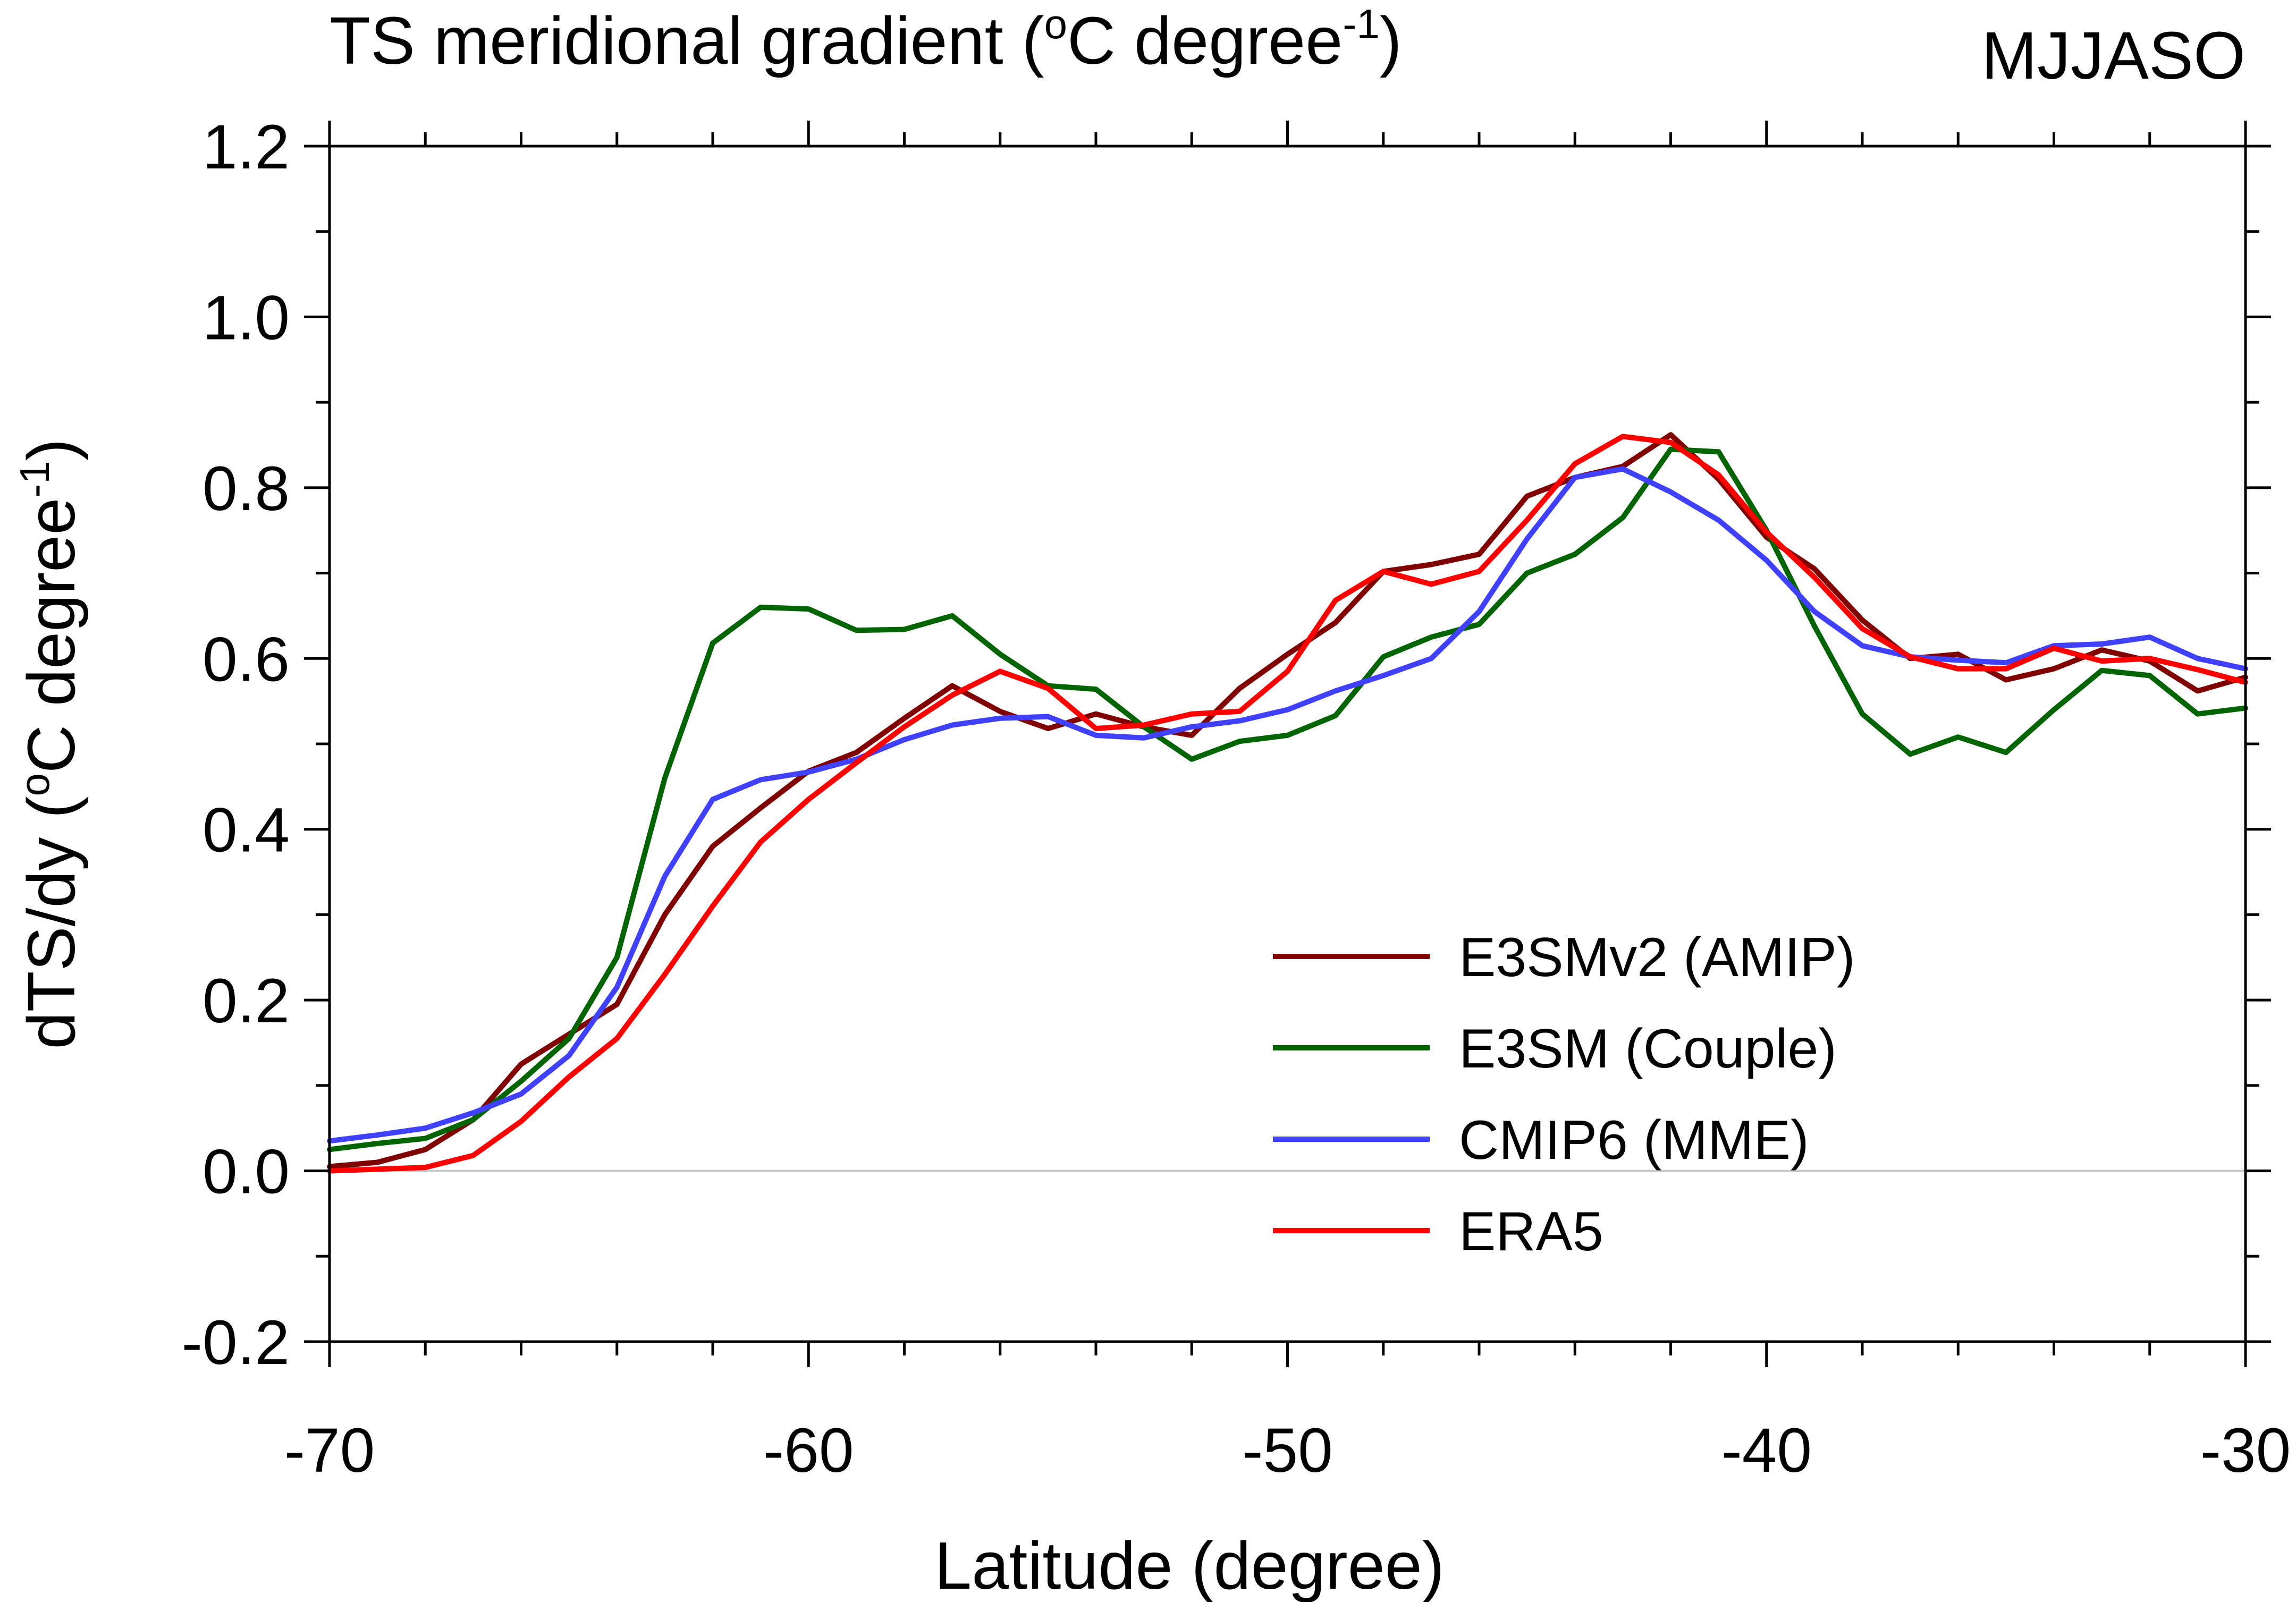 This screenshot has width=2296, height=1602. Describe the element at coordinates (246, 147) in the screenshot. I see `y-tick-label: 1.2` at that location.